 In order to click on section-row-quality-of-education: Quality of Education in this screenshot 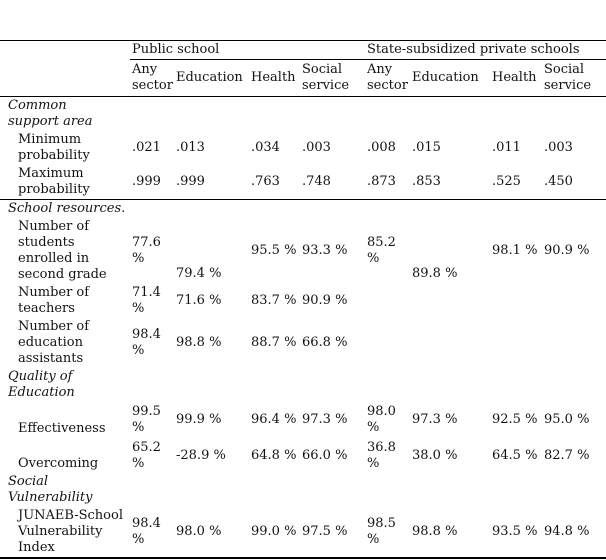, I will do `click(303, 385)`.